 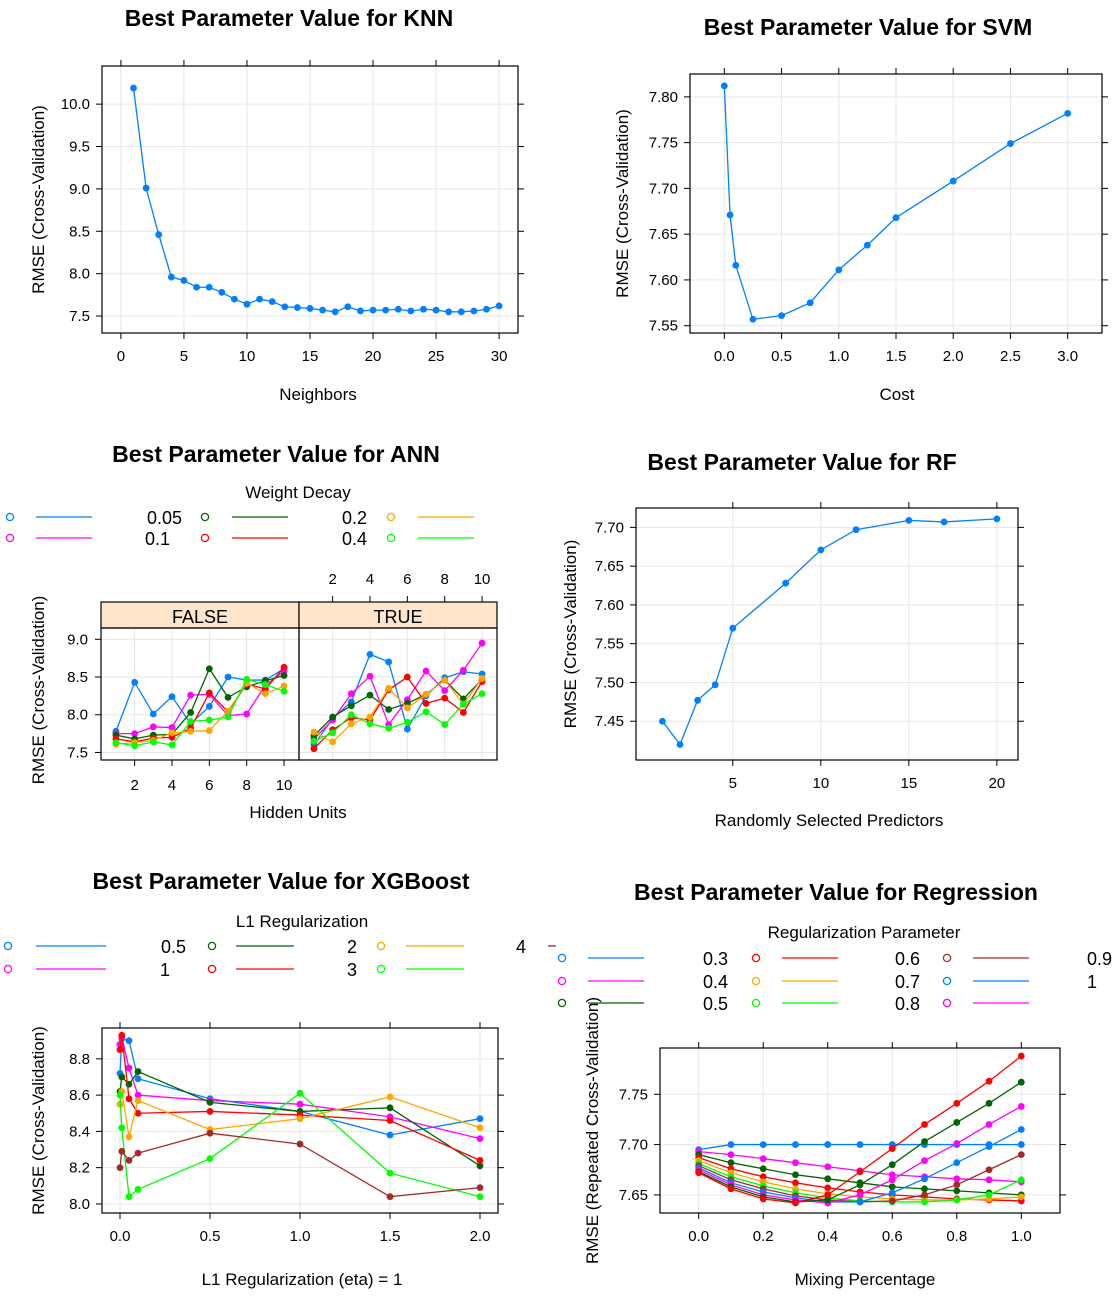 What do you see at coordinates (354, 518) in the screenshot?
I see `legend-label: 0.2` at bounding box center [354, 518].